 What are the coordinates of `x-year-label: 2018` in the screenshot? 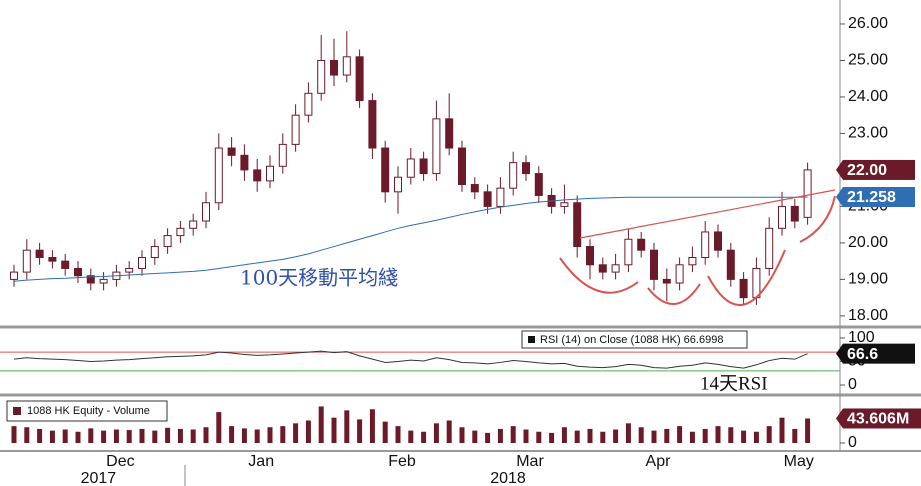 It's located at (508, 478).